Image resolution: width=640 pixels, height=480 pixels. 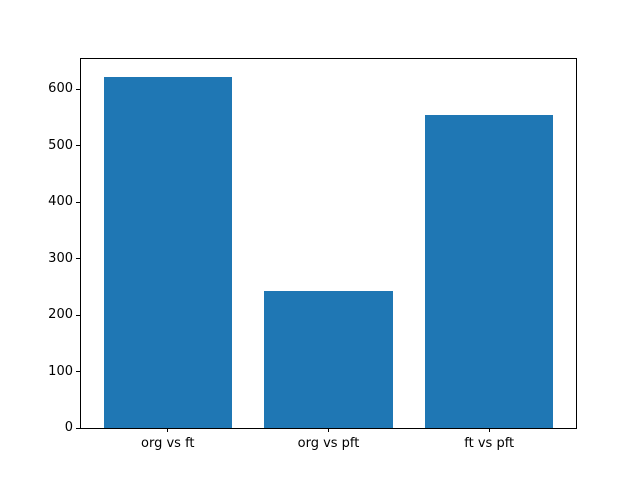 What do you see at coordinates (68, 427) in the screenshot?
I see `y-tick-label: 0` at bounding box center [68, 427].